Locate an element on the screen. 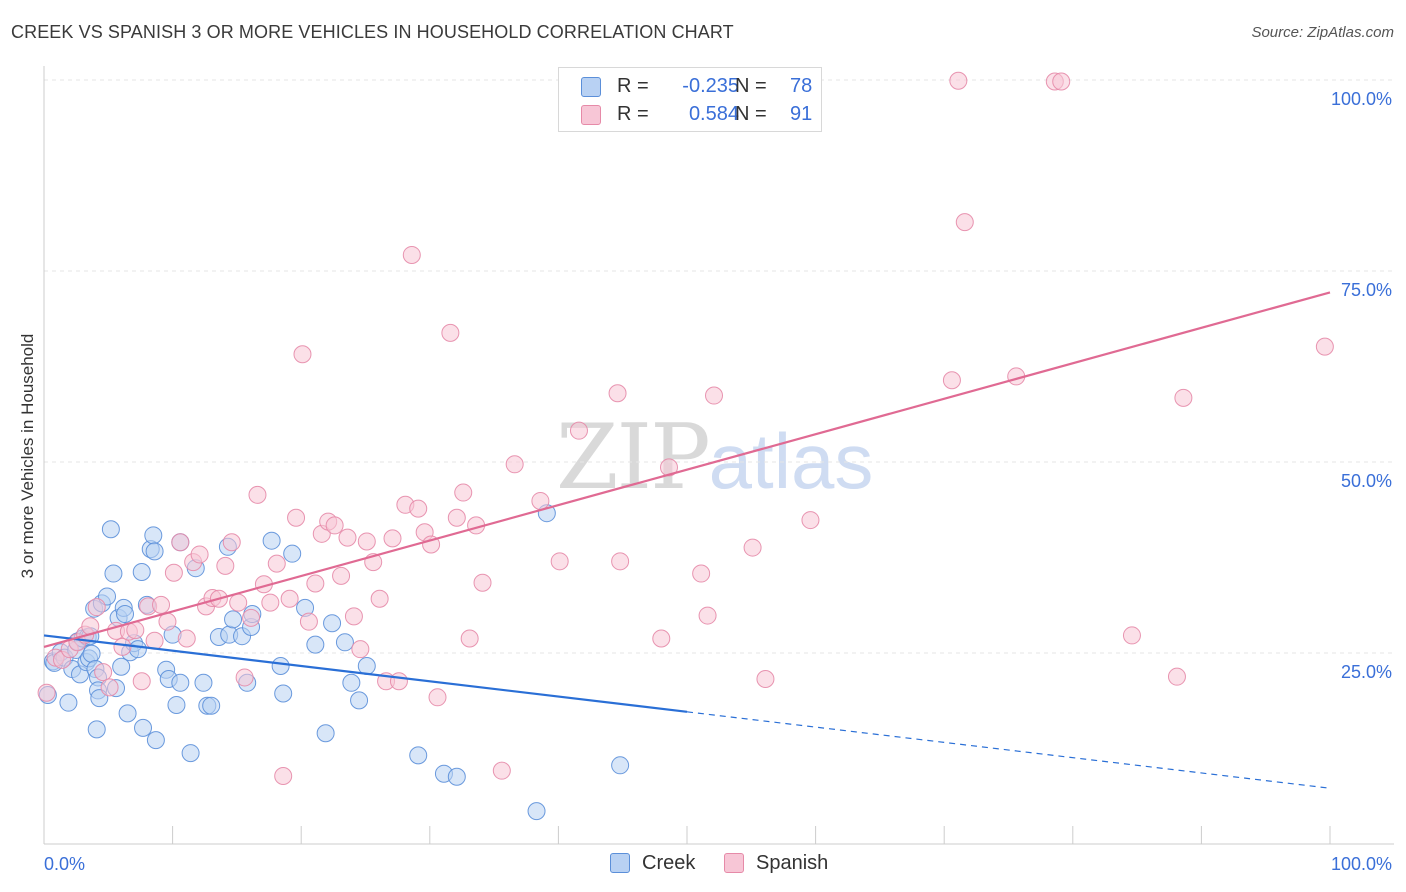 The image size is (1406, 892). source-note: Source: ZipAtlas.com is located at coordinates (1322, 32).